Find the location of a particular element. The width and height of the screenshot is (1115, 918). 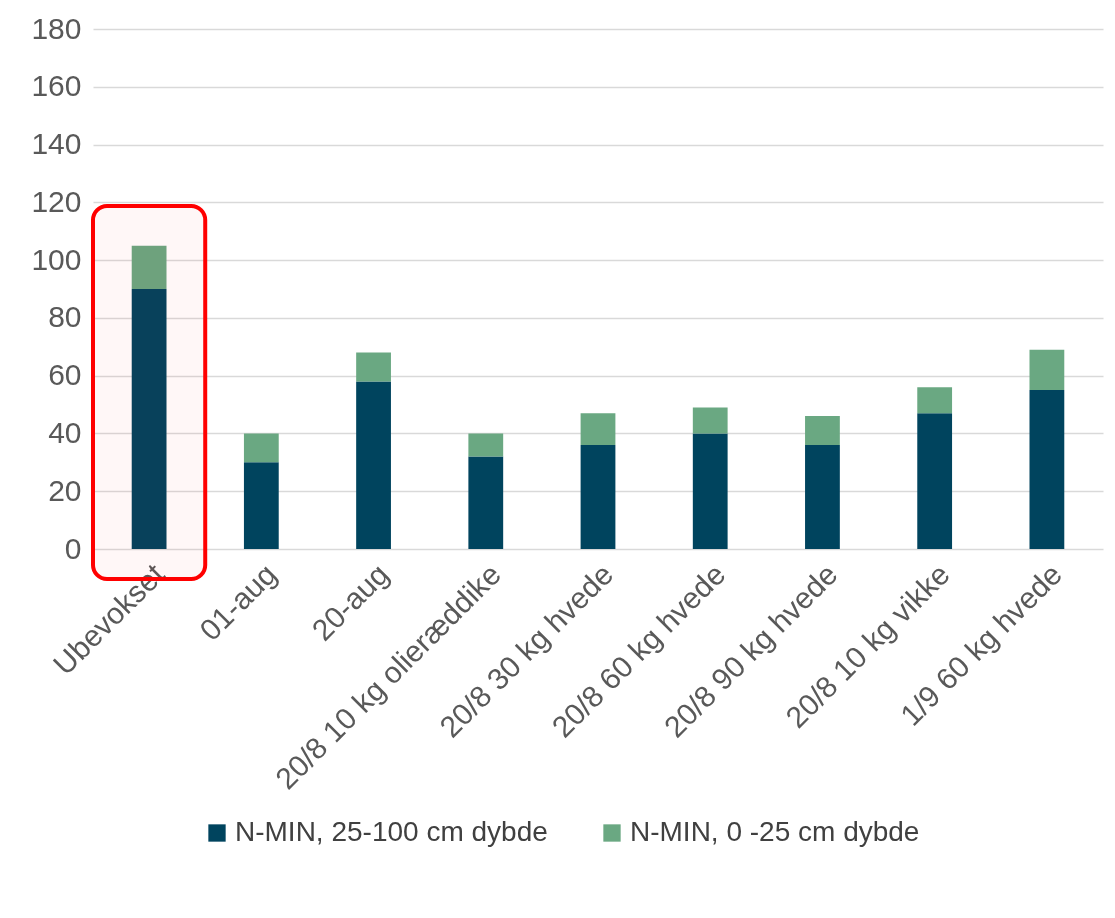

y-tick-label: 120 is located at coordinates (56, 201).